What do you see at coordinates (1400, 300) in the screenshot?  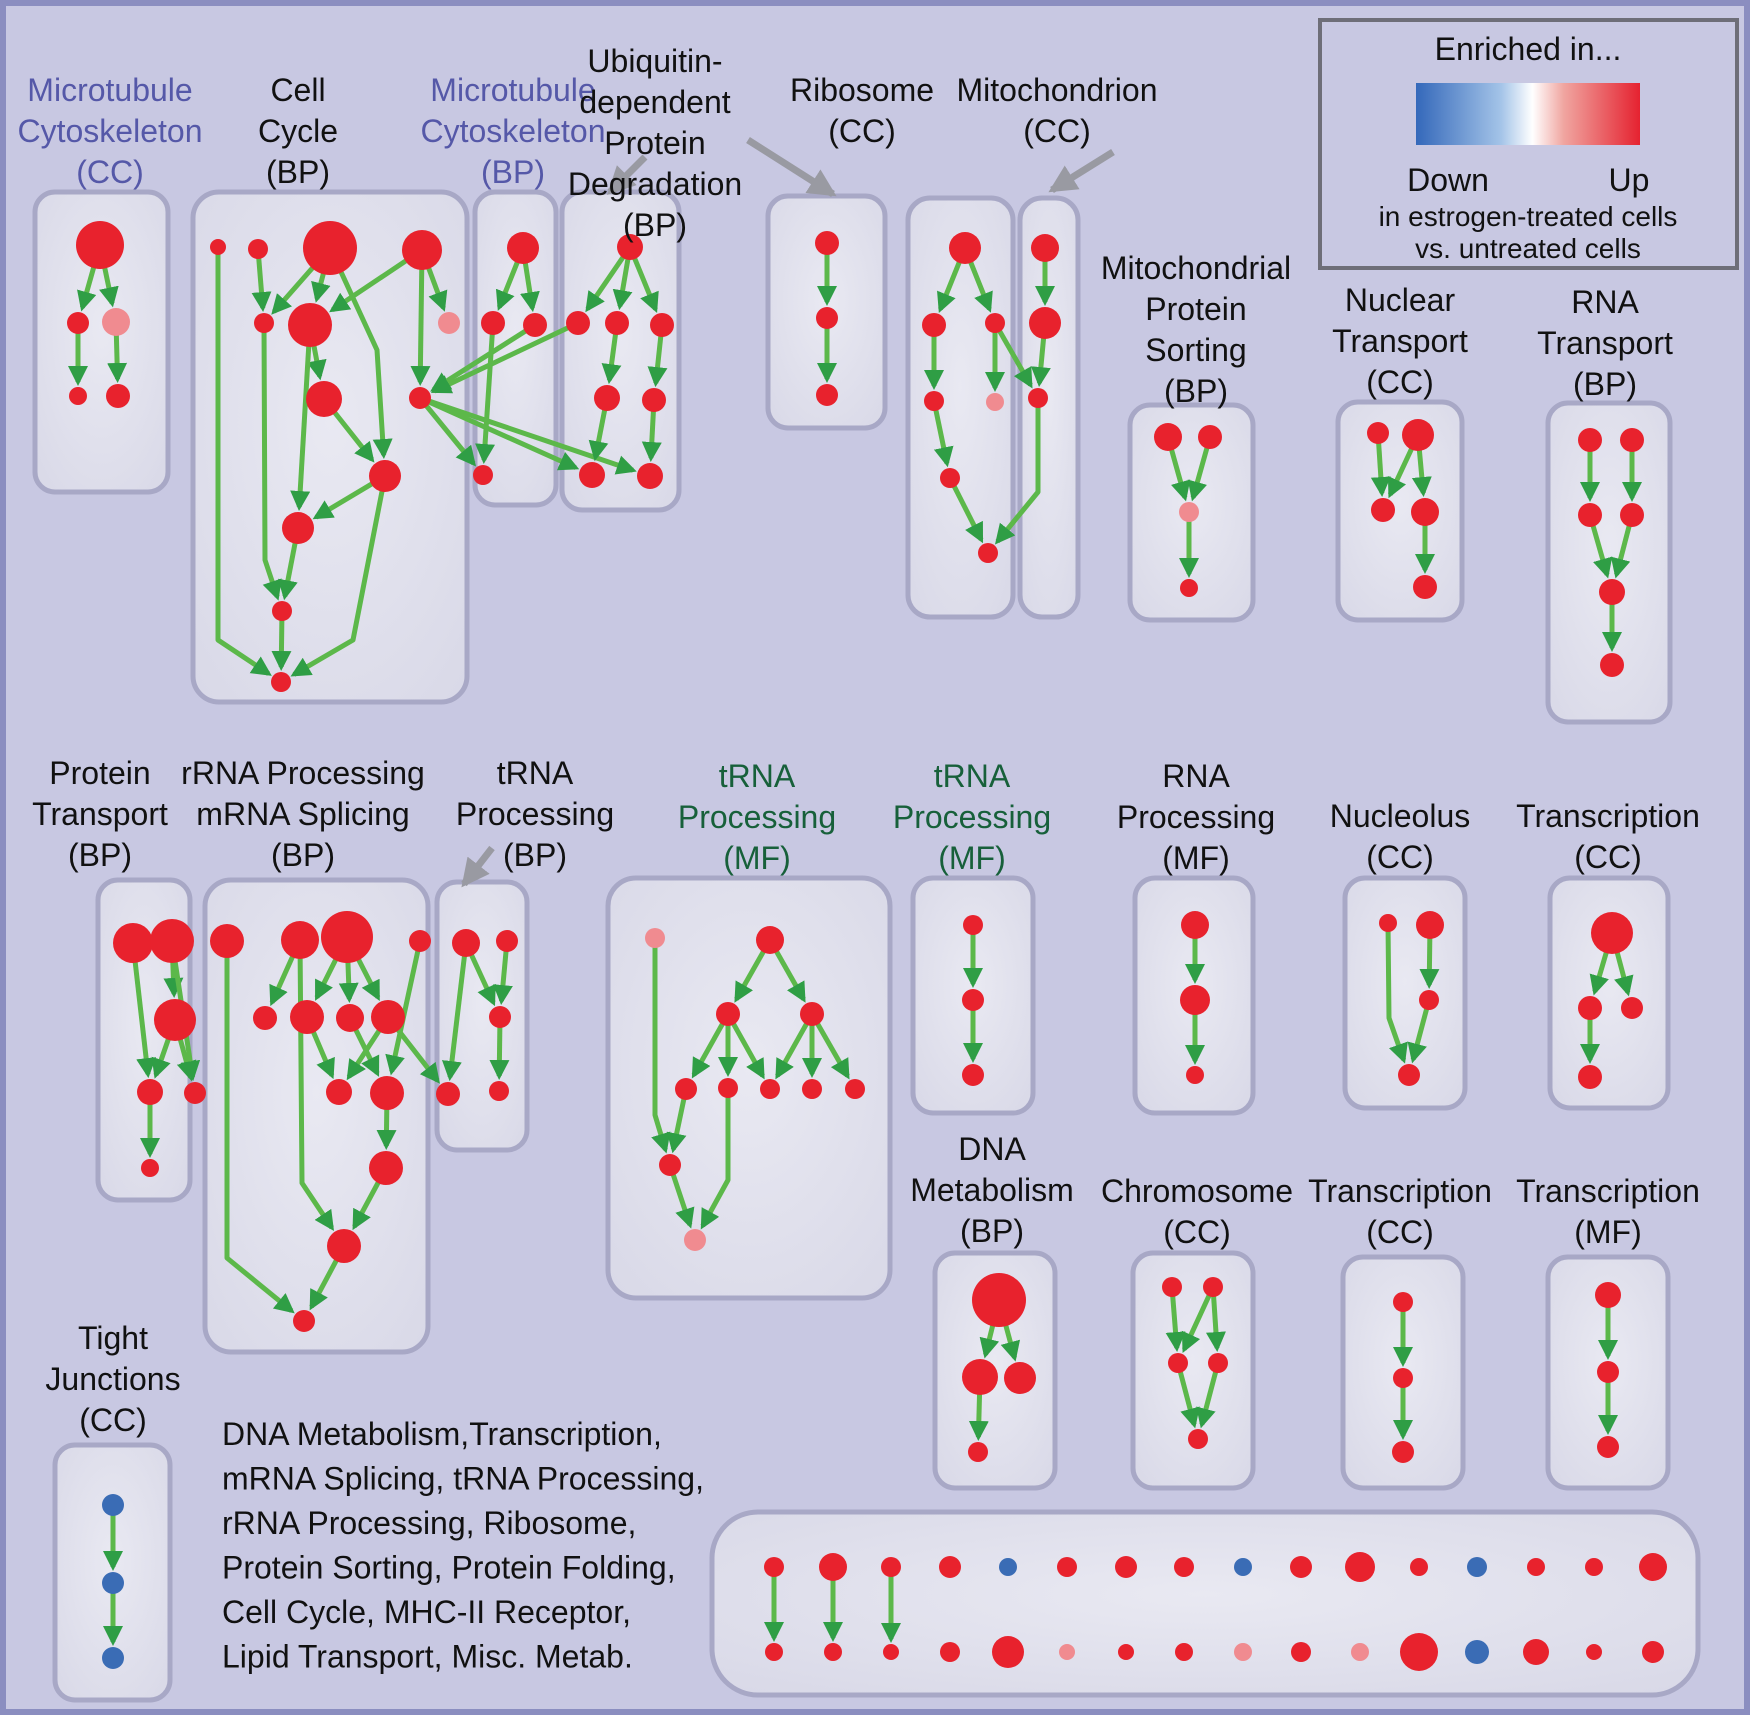 I see `cluster-label: Nuclear` at bounding box center [1400, 300].